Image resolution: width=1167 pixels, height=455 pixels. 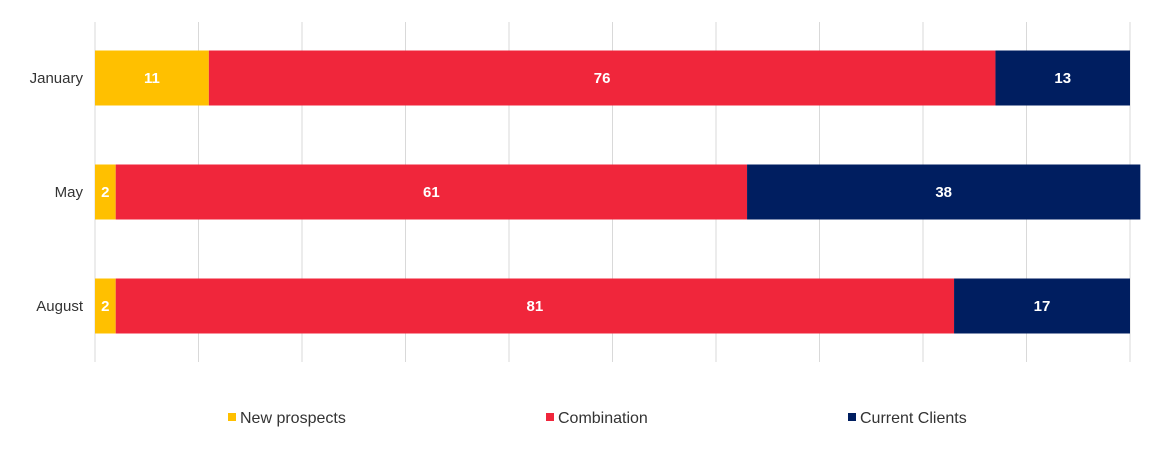 What do you see at coordinates (69, 192) in the screenshot?
I see `category-tick-label: May` at bounding box center [69, 192].